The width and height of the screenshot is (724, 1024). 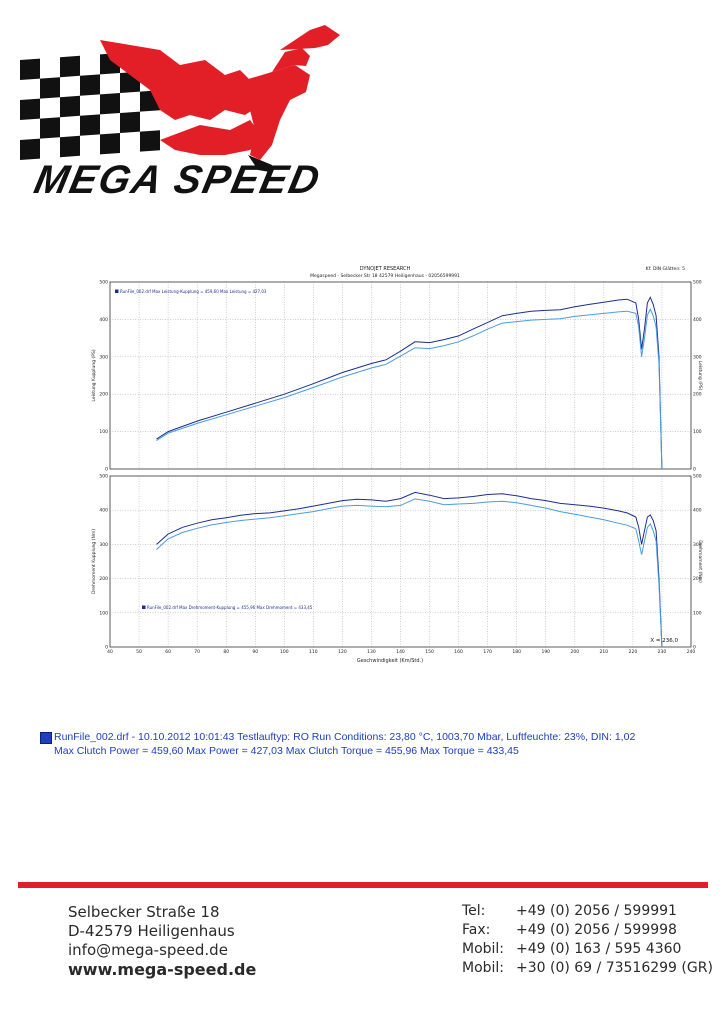 I want to click on power-y-tick-left: 0, so click(x=106, y=470).